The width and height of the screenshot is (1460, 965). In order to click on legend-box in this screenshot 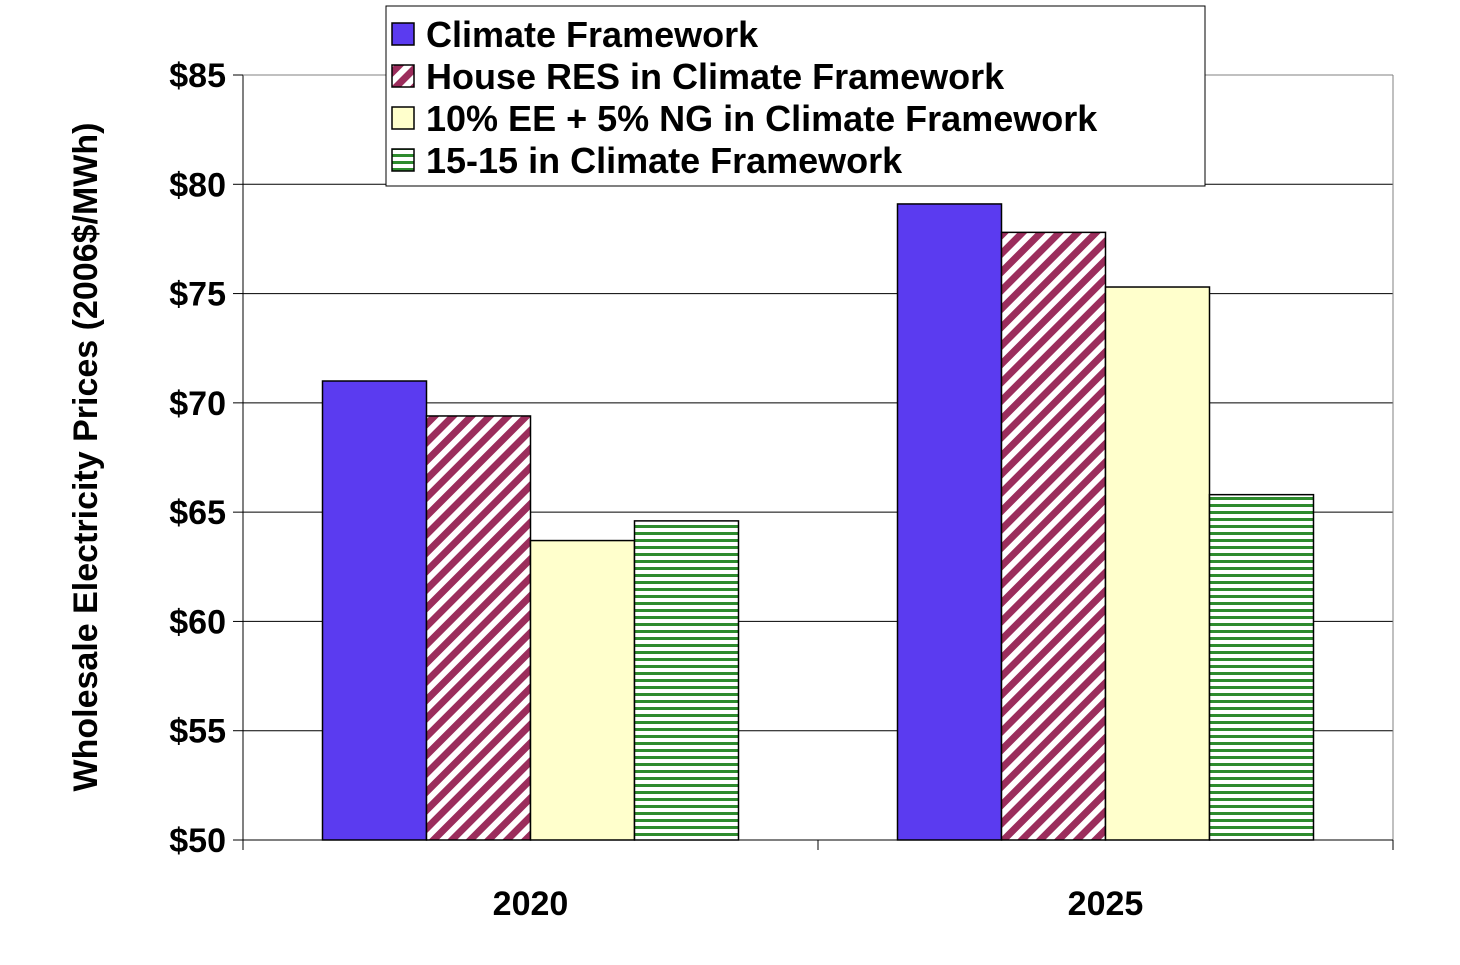, I will do `click(795, 96)`.